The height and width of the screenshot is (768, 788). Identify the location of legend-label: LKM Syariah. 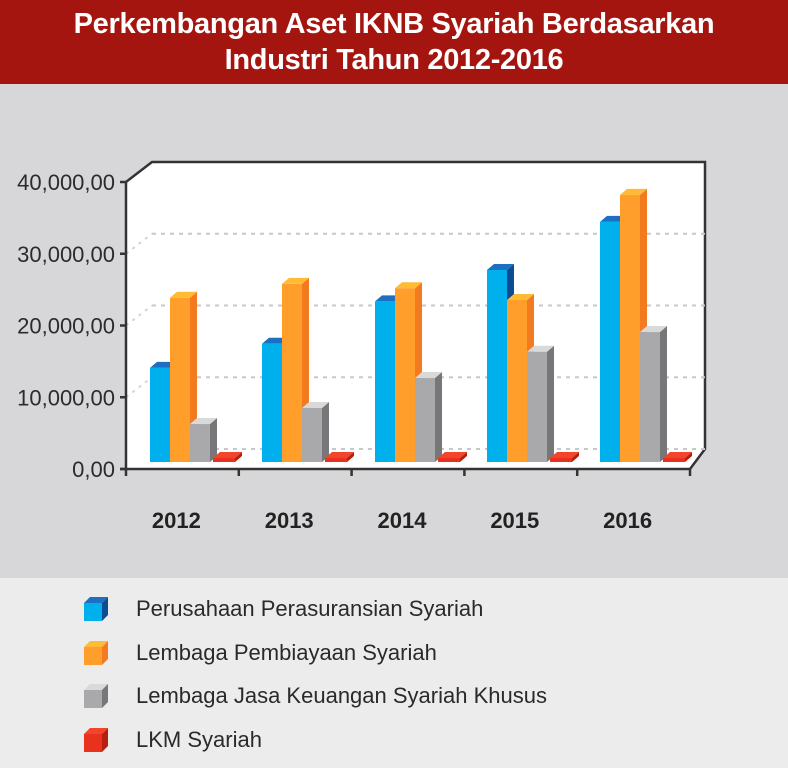
(199, 739).